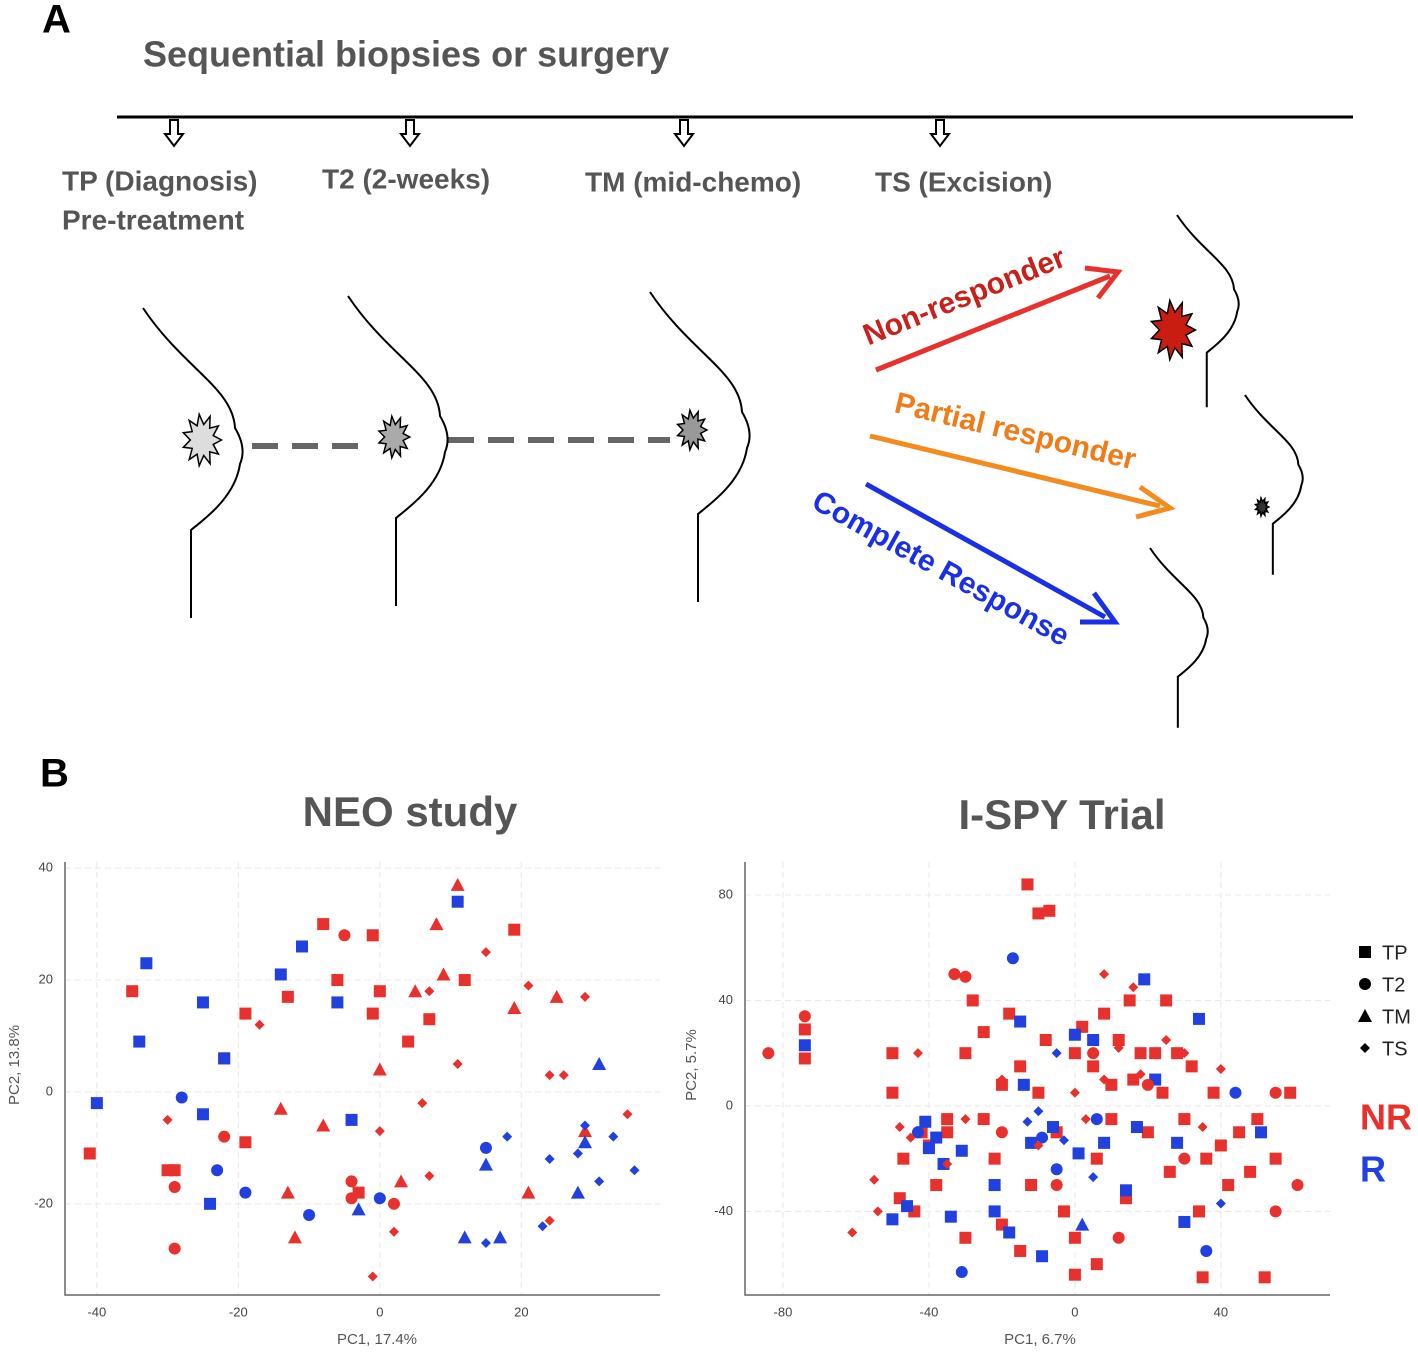 This screenshot has width=1418, height=1353. What do you see at coordinates (1016, 432) in the screenshot?
I see `response-label: Partial responder` at bounding box center [1016, 432].